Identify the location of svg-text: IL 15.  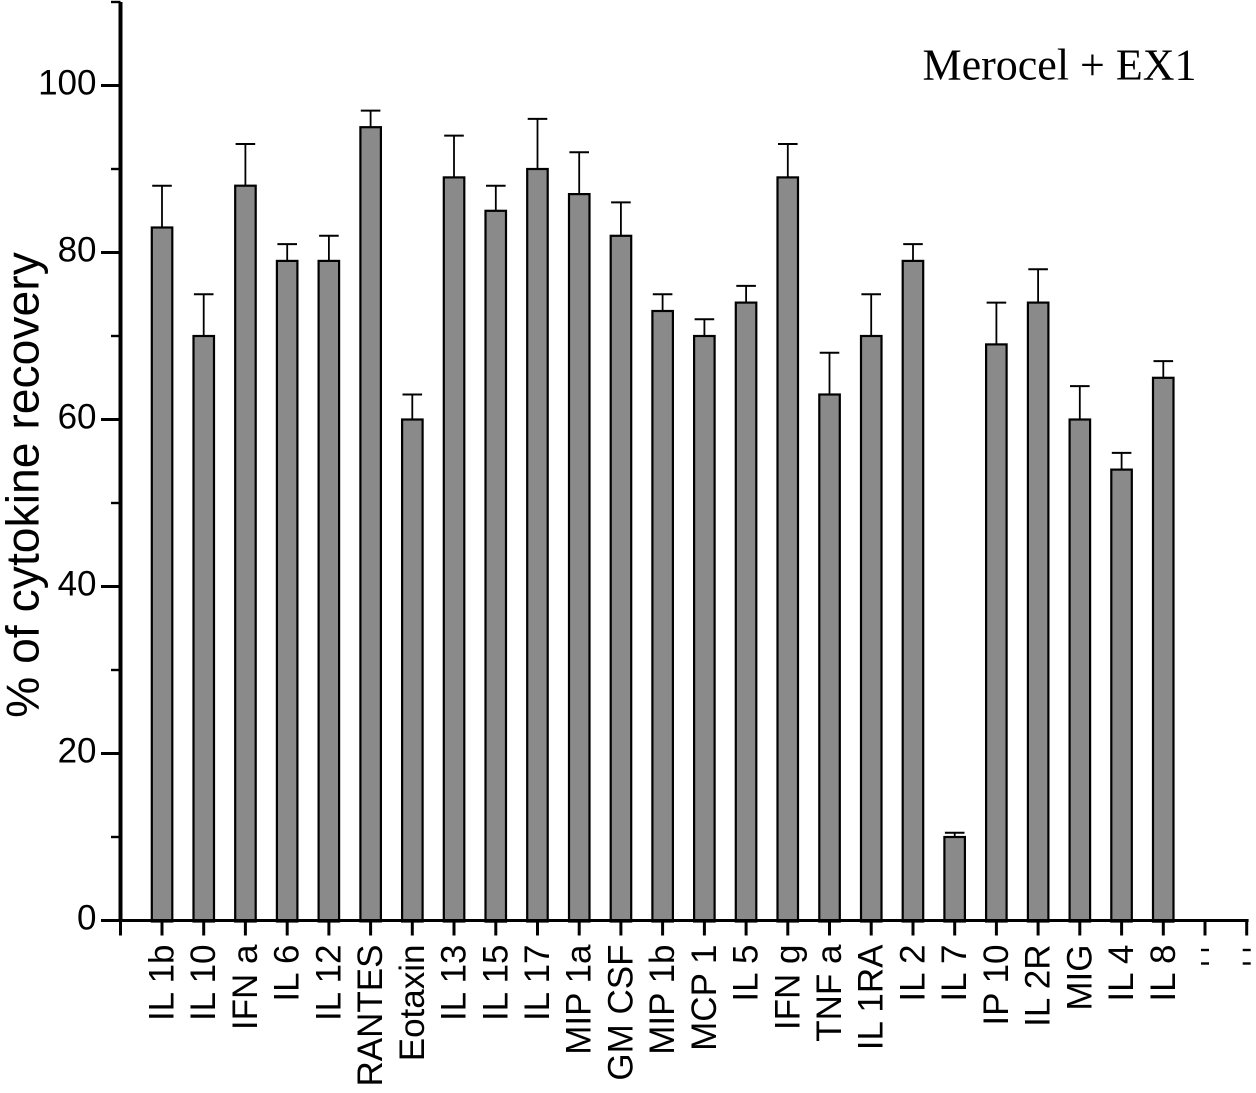
(495, 983).